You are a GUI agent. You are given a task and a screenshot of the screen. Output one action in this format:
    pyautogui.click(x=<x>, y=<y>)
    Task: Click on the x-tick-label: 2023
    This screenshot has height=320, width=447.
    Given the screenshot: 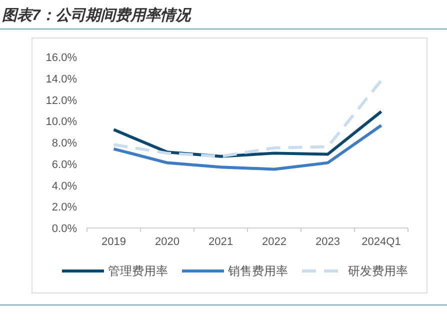 What is the action you would take?
    pyautogui.click(x=328, y=242)
    